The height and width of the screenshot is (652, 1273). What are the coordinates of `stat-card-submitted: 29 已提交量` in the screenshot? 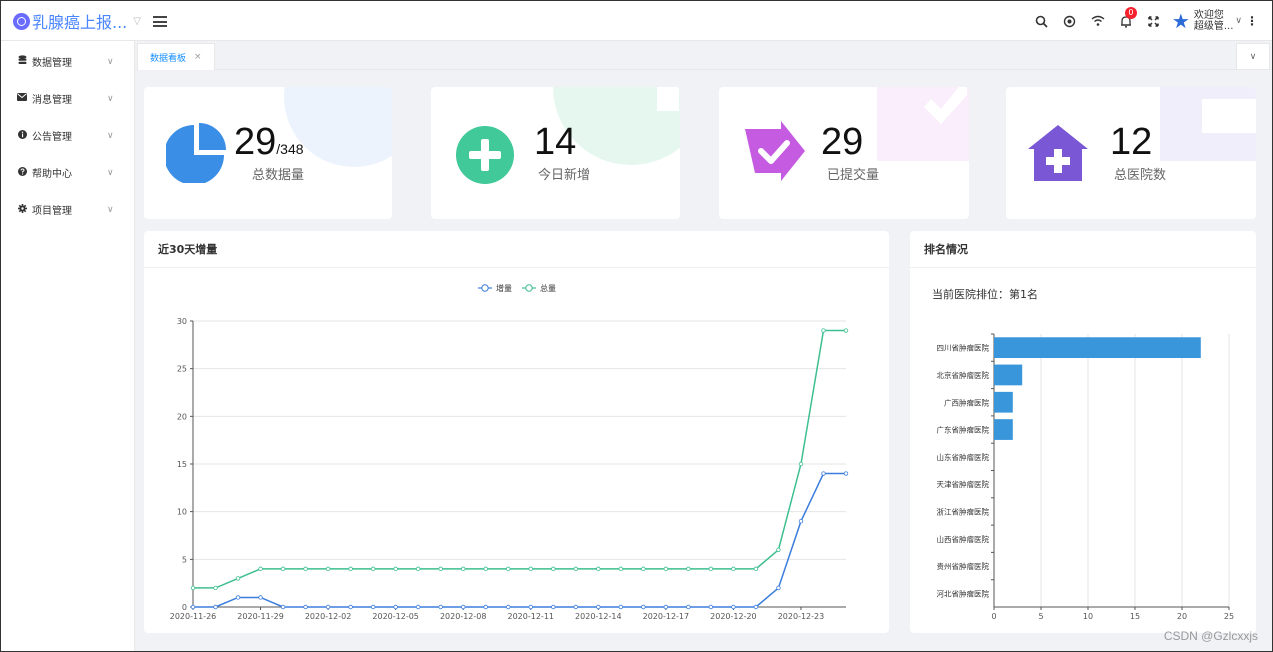 It's located at (844, 153).